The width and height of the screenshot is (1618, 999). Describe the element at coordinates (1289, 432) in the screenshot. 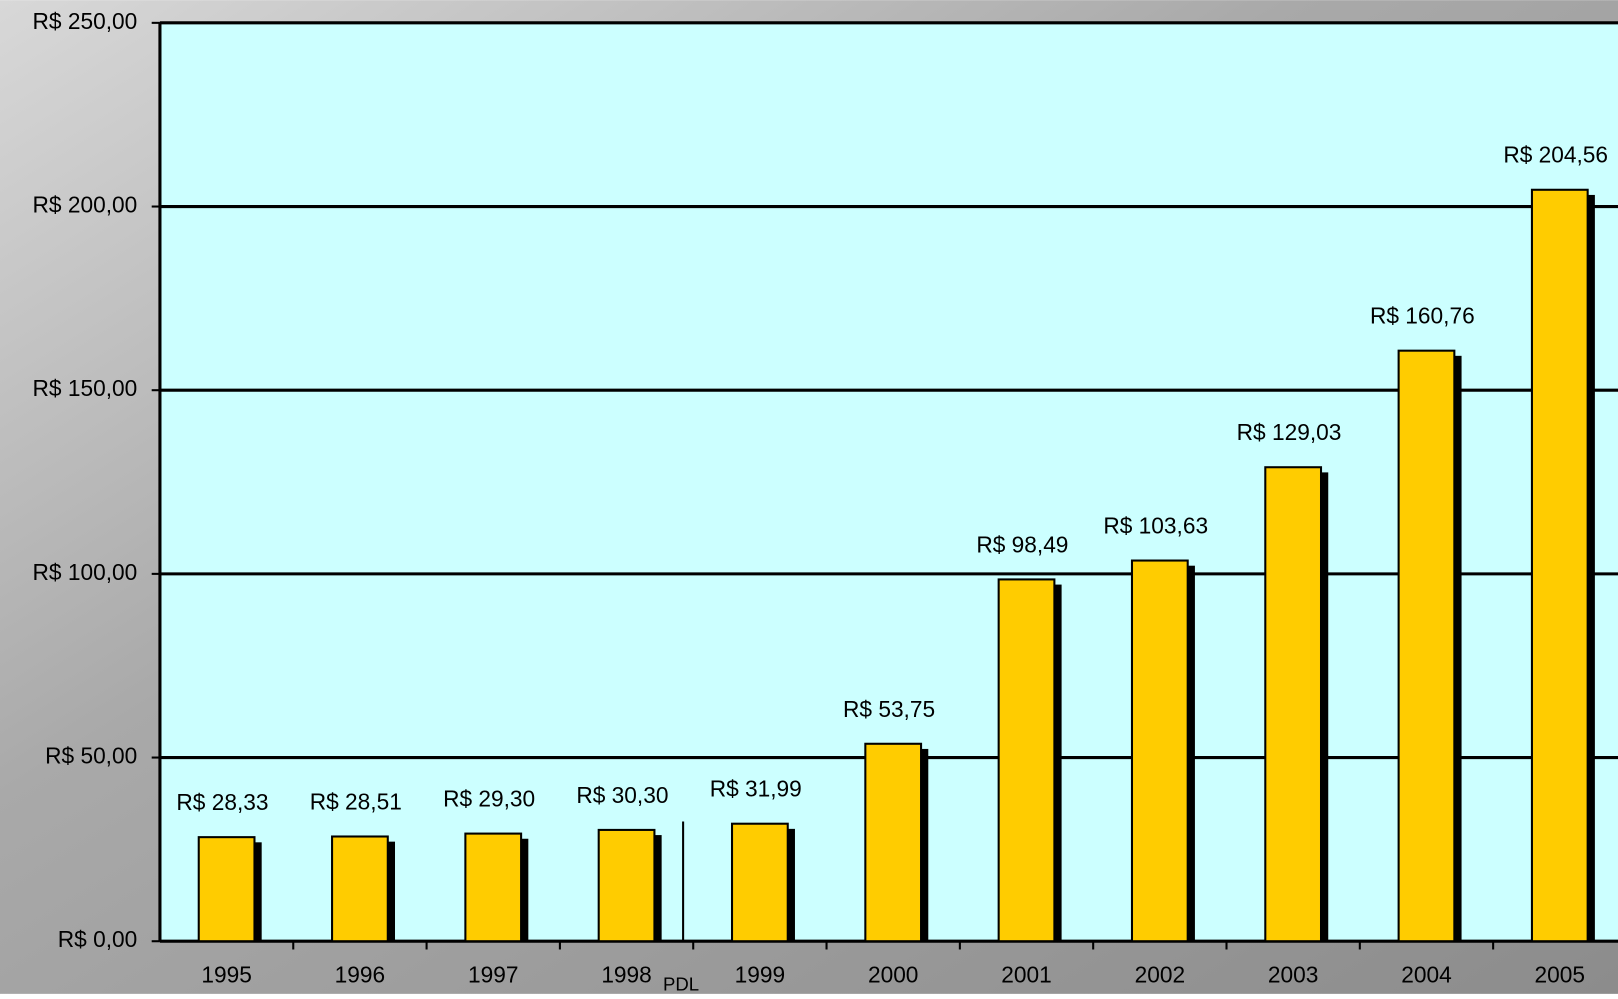

I see `value-label: R$ 129,03` at that location.